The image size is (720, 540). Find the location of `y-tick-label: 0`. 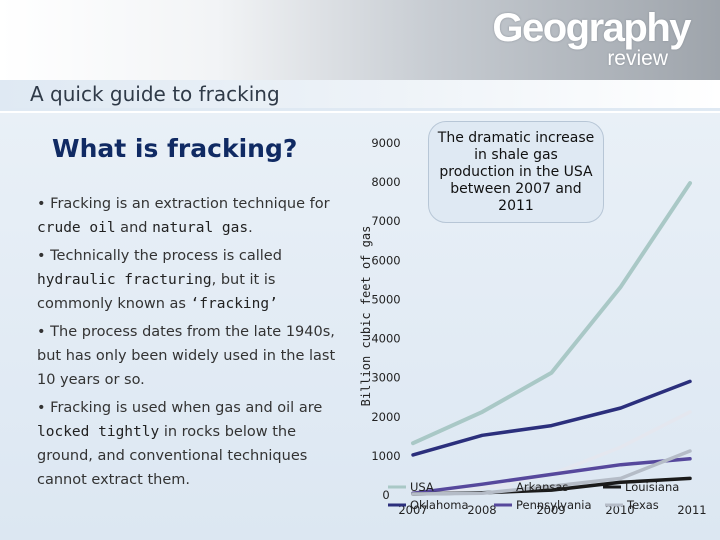

y-tick-label: 0 is located at coordinates (385, 495).